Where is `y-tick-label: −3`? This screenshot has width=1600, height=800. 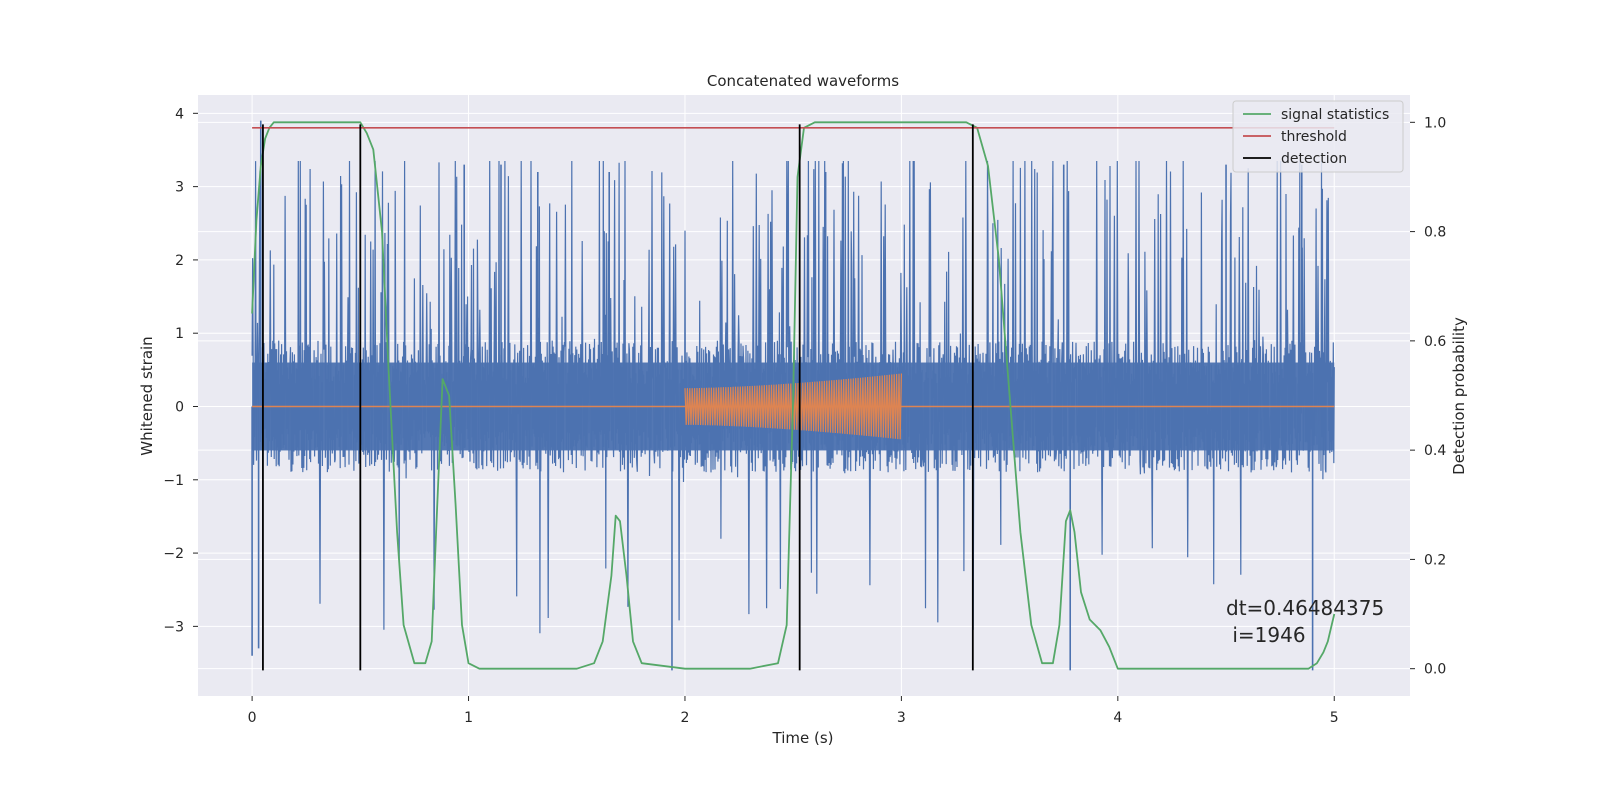 y-tick-label: −3 is located at coordinates (173, 627).